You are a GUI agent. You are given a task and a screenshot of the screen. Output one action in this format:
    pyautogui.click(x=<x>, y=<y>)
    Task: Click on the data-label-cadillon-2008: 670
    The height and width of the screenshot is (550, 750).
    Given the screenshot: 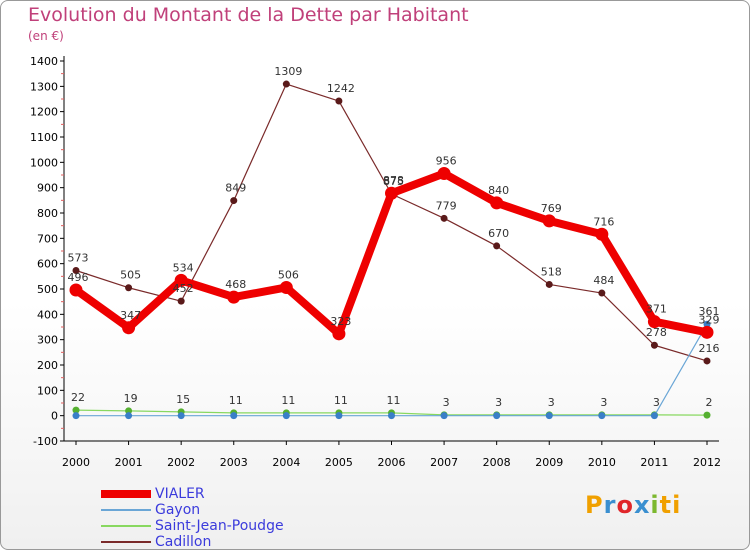 What is the action you would take?
    pyautogui.click(x=498, y=233)
    